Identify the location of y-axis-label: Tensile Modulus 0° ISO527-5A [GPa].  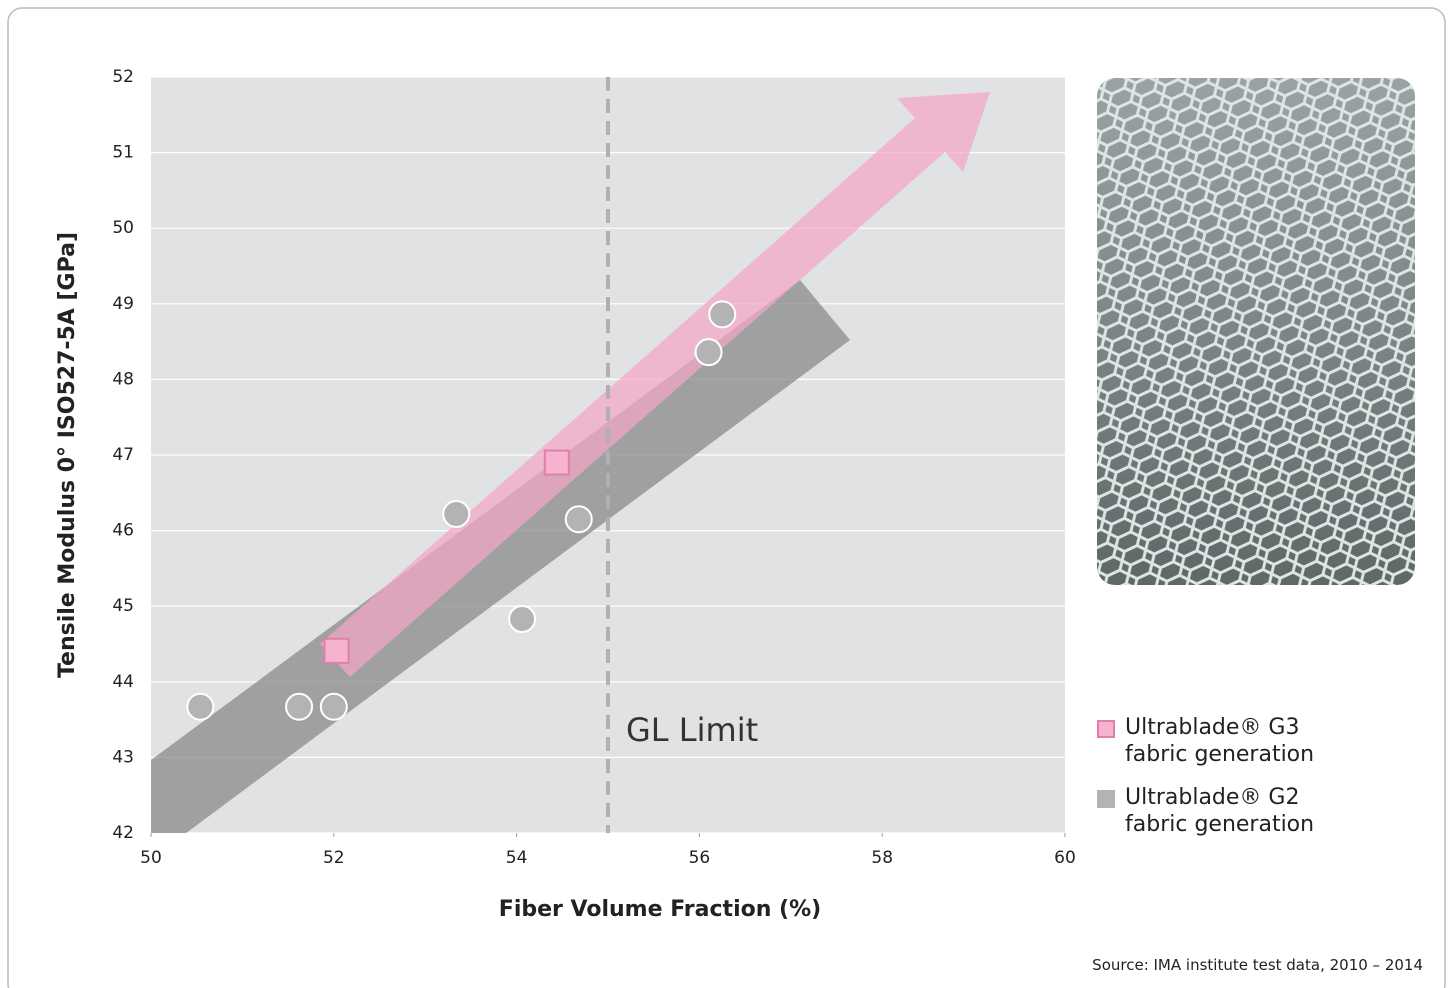
(67, 455).